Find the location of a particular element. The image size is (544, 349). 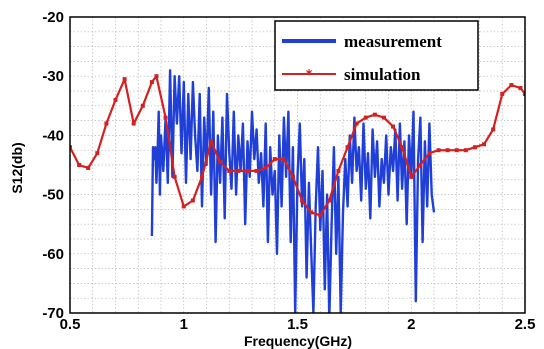

x-tick-label: 2.5 is located at coordinates (525, 324).